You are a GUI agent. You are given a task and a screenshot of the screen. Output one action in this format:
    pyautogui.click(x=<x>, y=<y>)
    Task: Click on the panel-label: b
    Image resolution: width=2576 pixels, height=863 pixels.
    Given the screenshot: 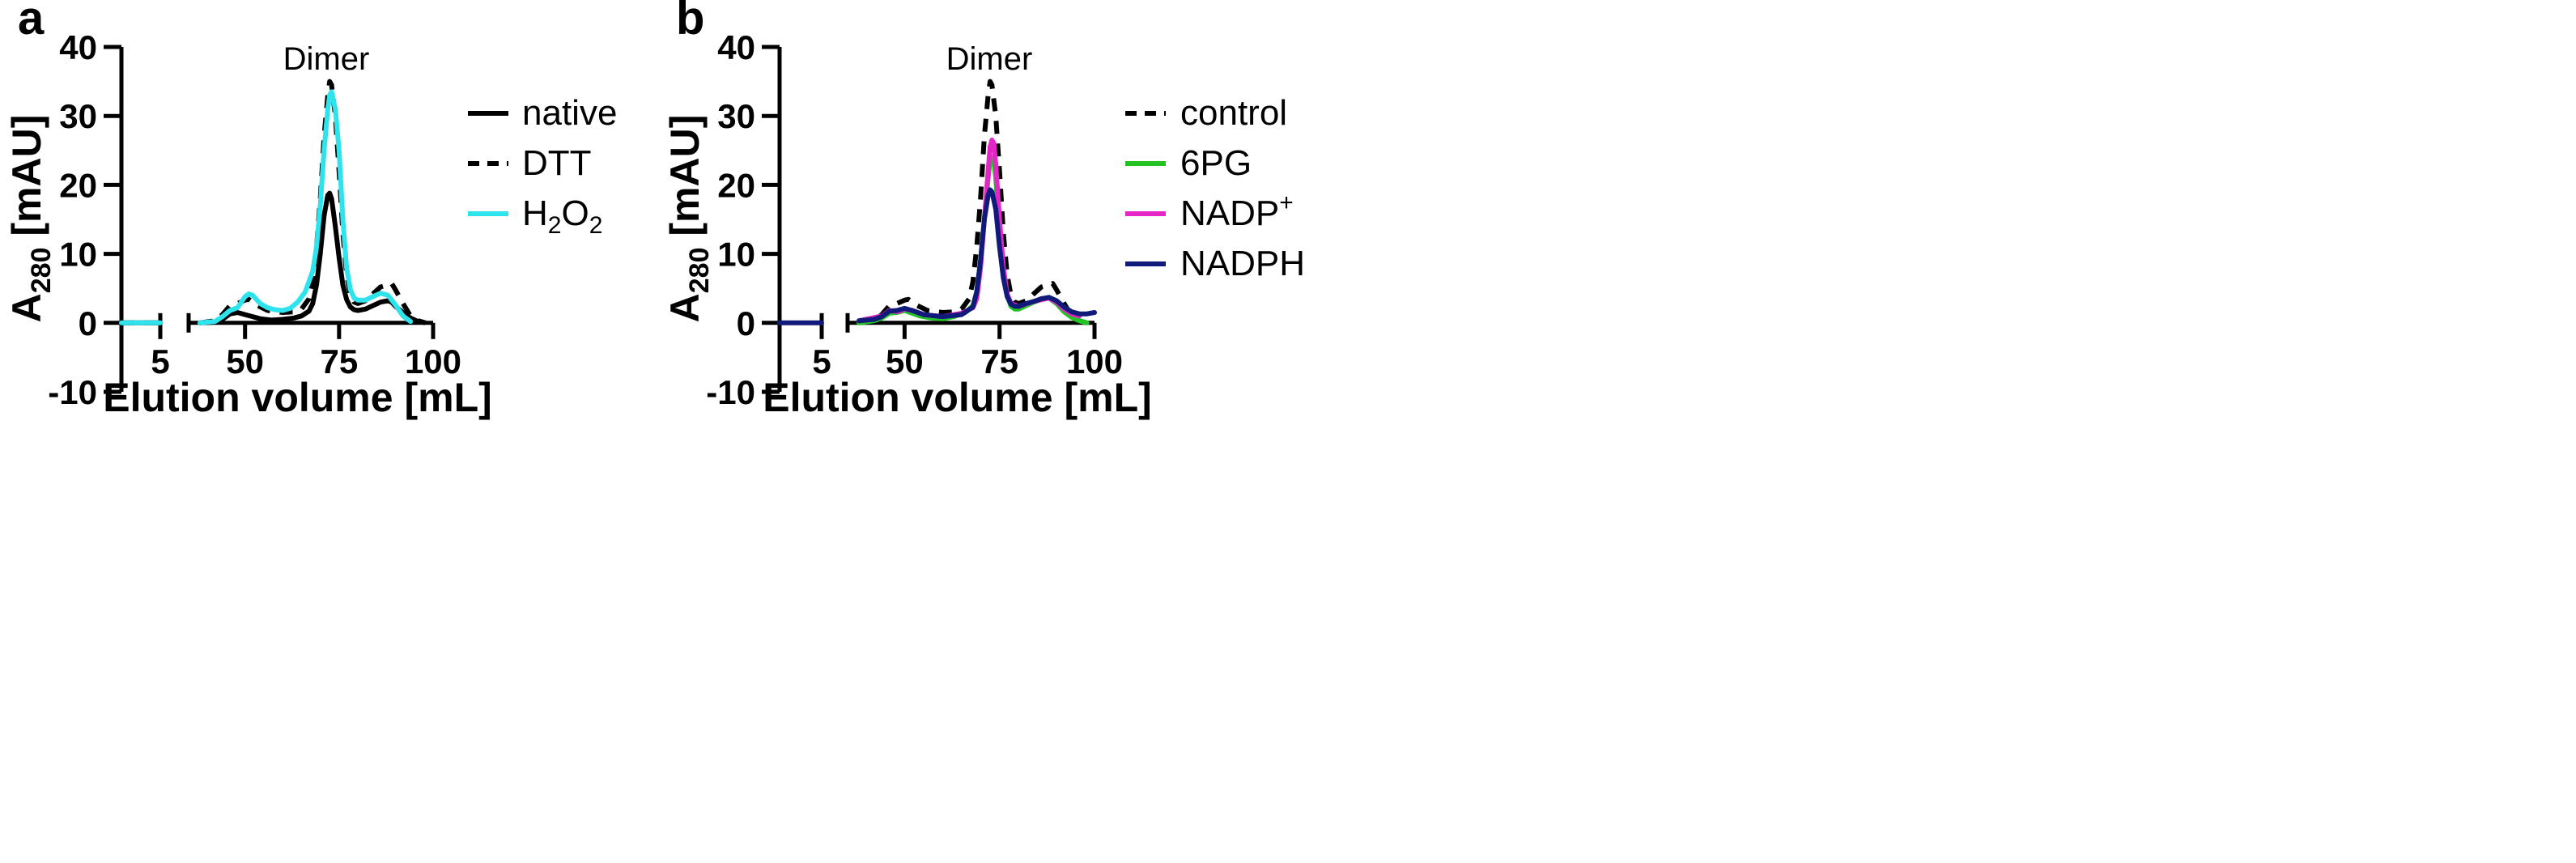 What is the action you would take?
    pyautogui.click(x=690, y=22)
    